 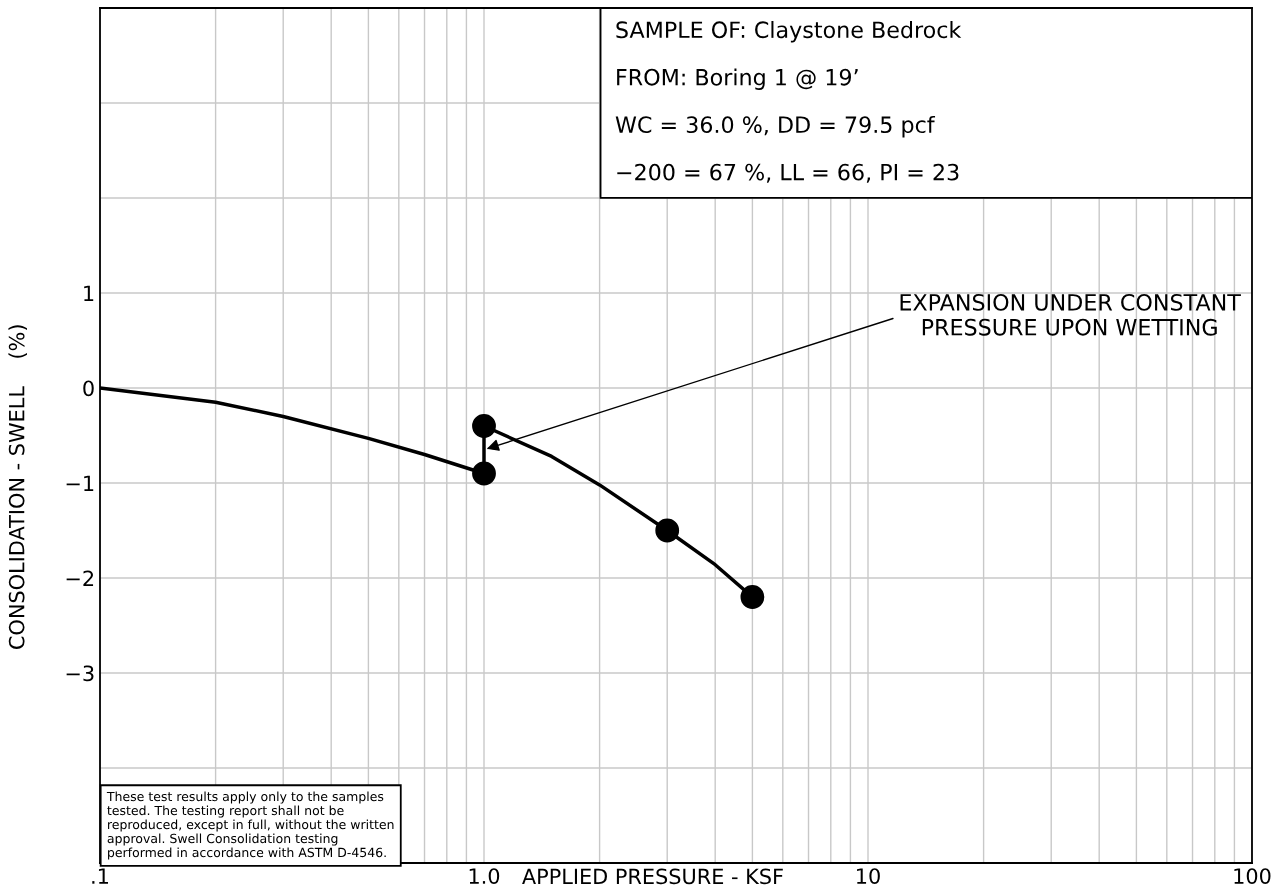 What do you see at coordinates (89, 293) in the screenshot?
I see `y-tick-label: 1` at bounding box center [89, 293].